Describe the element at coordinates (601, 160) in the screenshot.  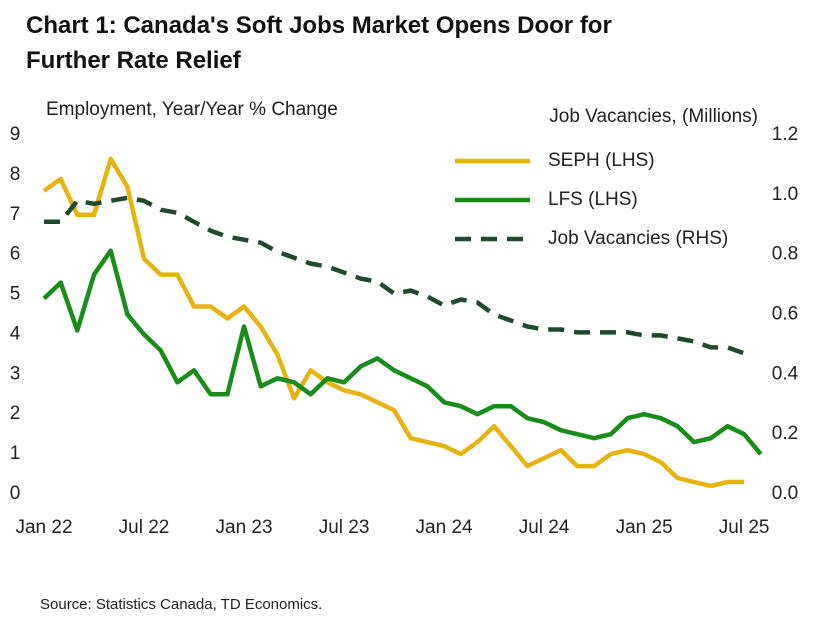
I see `legend-label: SEPH (LHS)` at that location.